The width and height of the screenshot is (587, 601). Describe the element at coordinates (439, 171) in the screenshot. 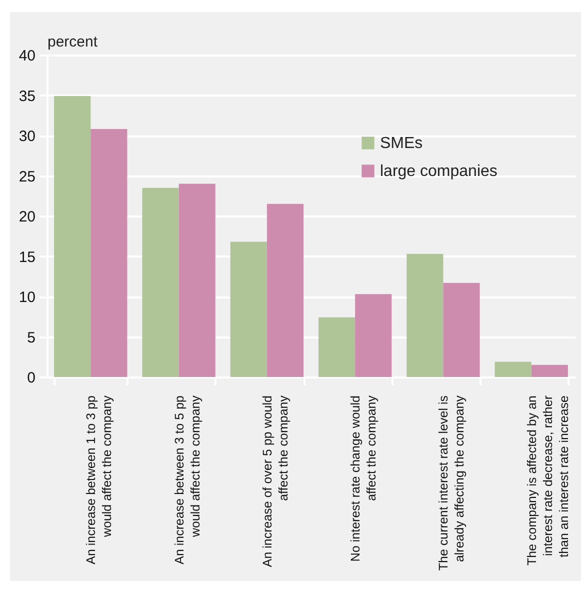

I see `legend-label: large companies` at that location.